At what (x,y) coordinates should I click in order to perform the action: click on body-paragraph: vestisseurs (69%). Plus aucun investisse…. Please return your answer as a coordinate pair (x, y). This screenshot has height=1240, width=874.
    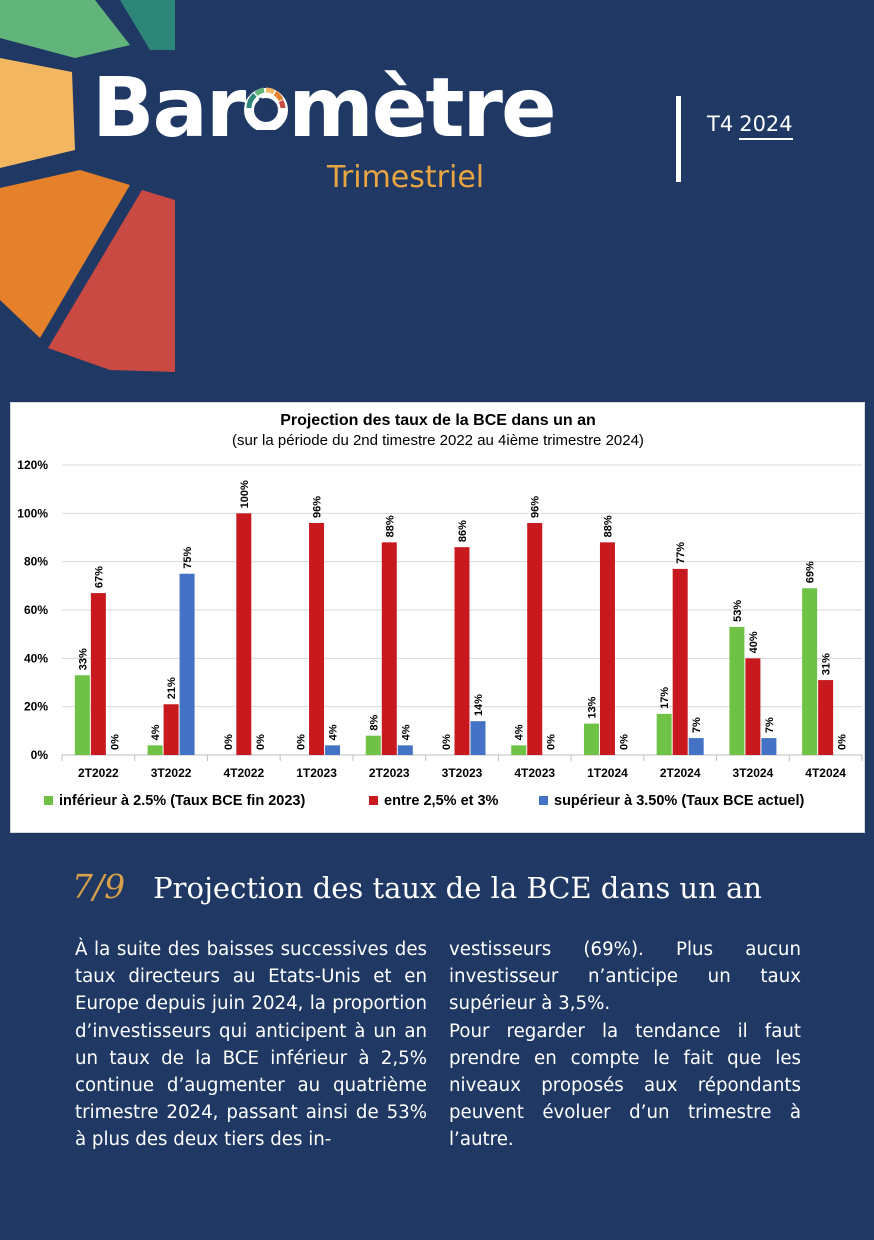
    Looking at the image, I should click on (625, 977).